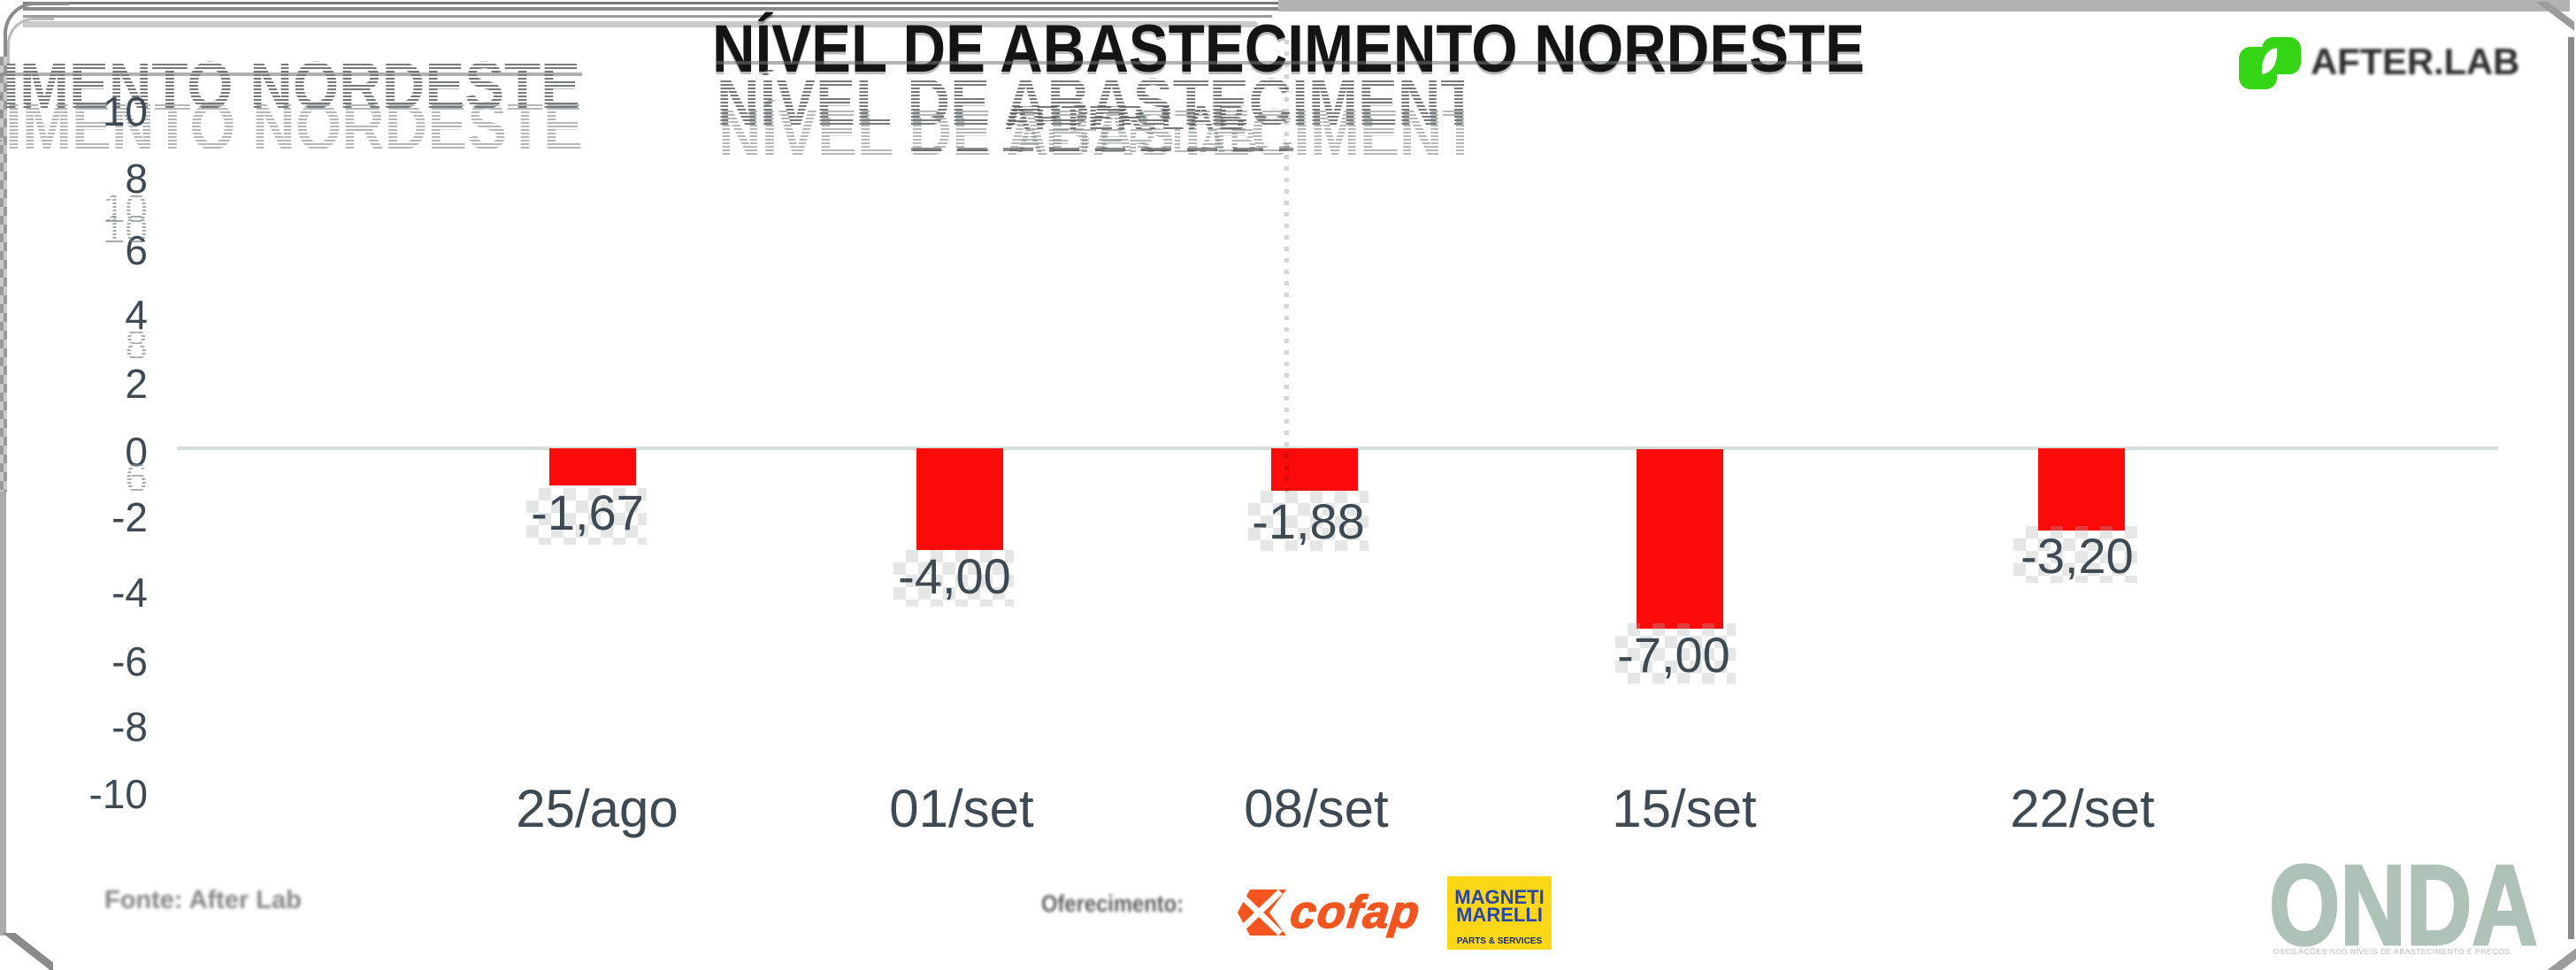  I want to click on svg-text: cofap, so click(1355, 912).